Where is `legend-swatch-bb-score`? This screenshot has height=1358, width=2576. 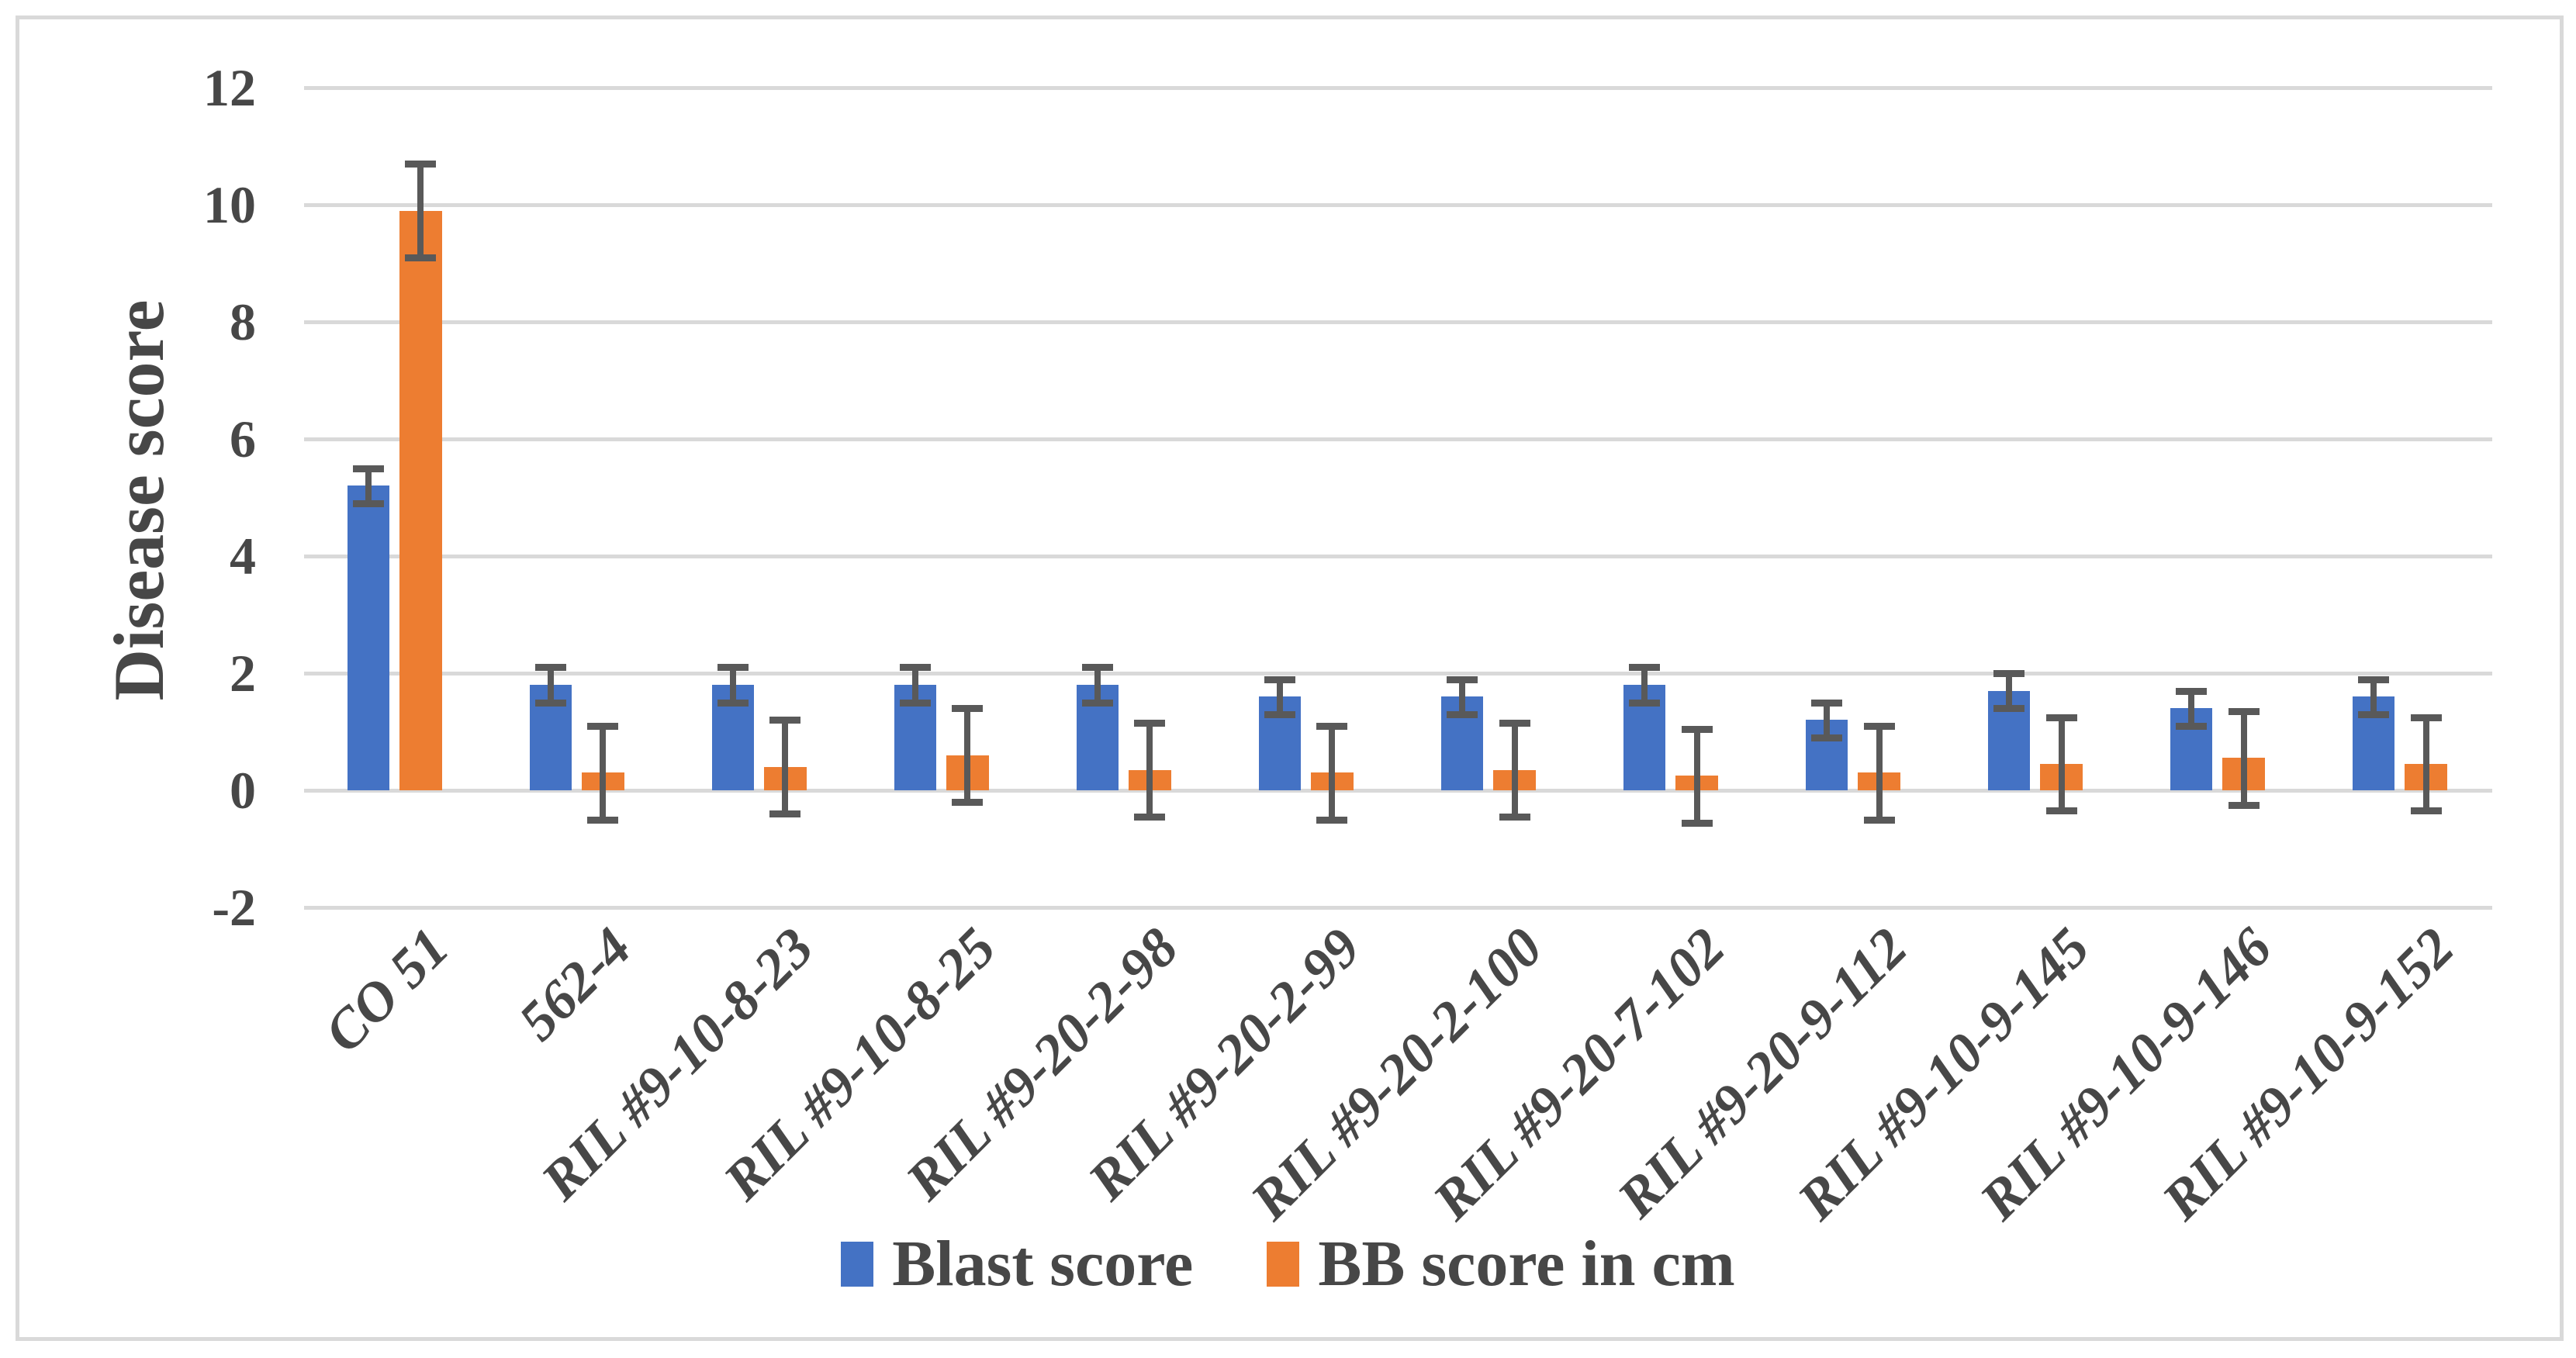
legend-swatch-bb-score is located at coordinates (1283, 1265).